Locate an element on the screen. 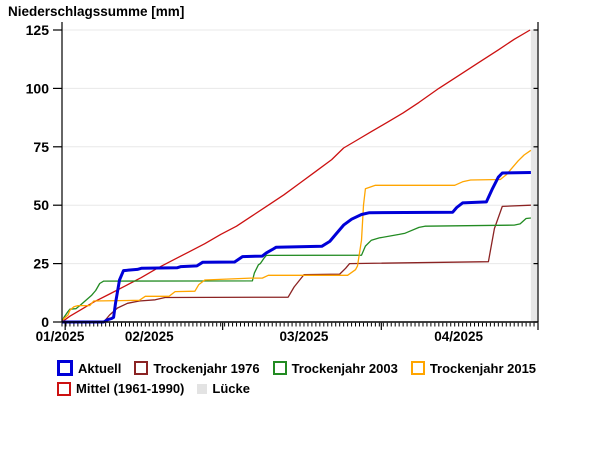 The width and height of the screenshot is (600, 460). y-tick-label: 50 is located at coordinates (41, 205).